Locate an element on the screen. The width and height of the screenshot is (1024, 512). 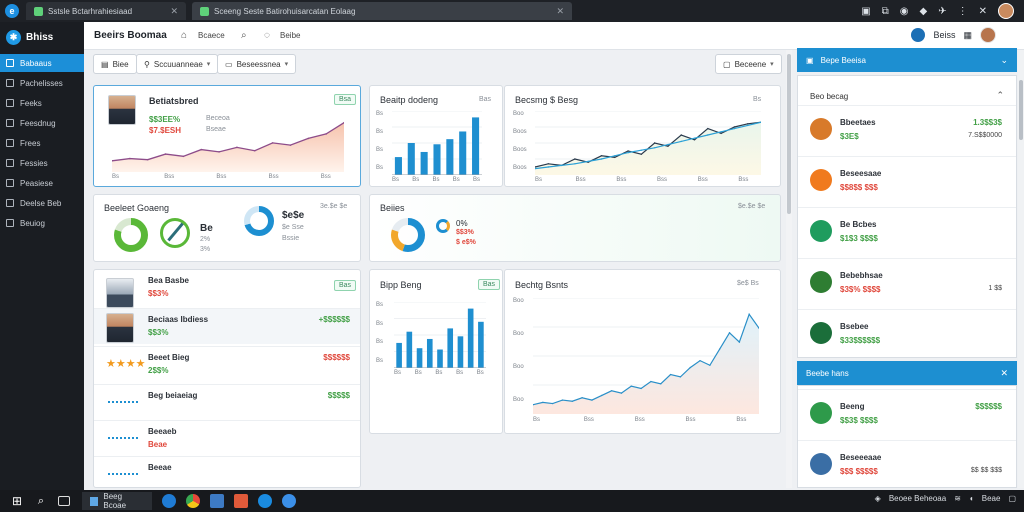
export-dropdown: ▢ Beceene ▾ is located at coordinates (748, 64).